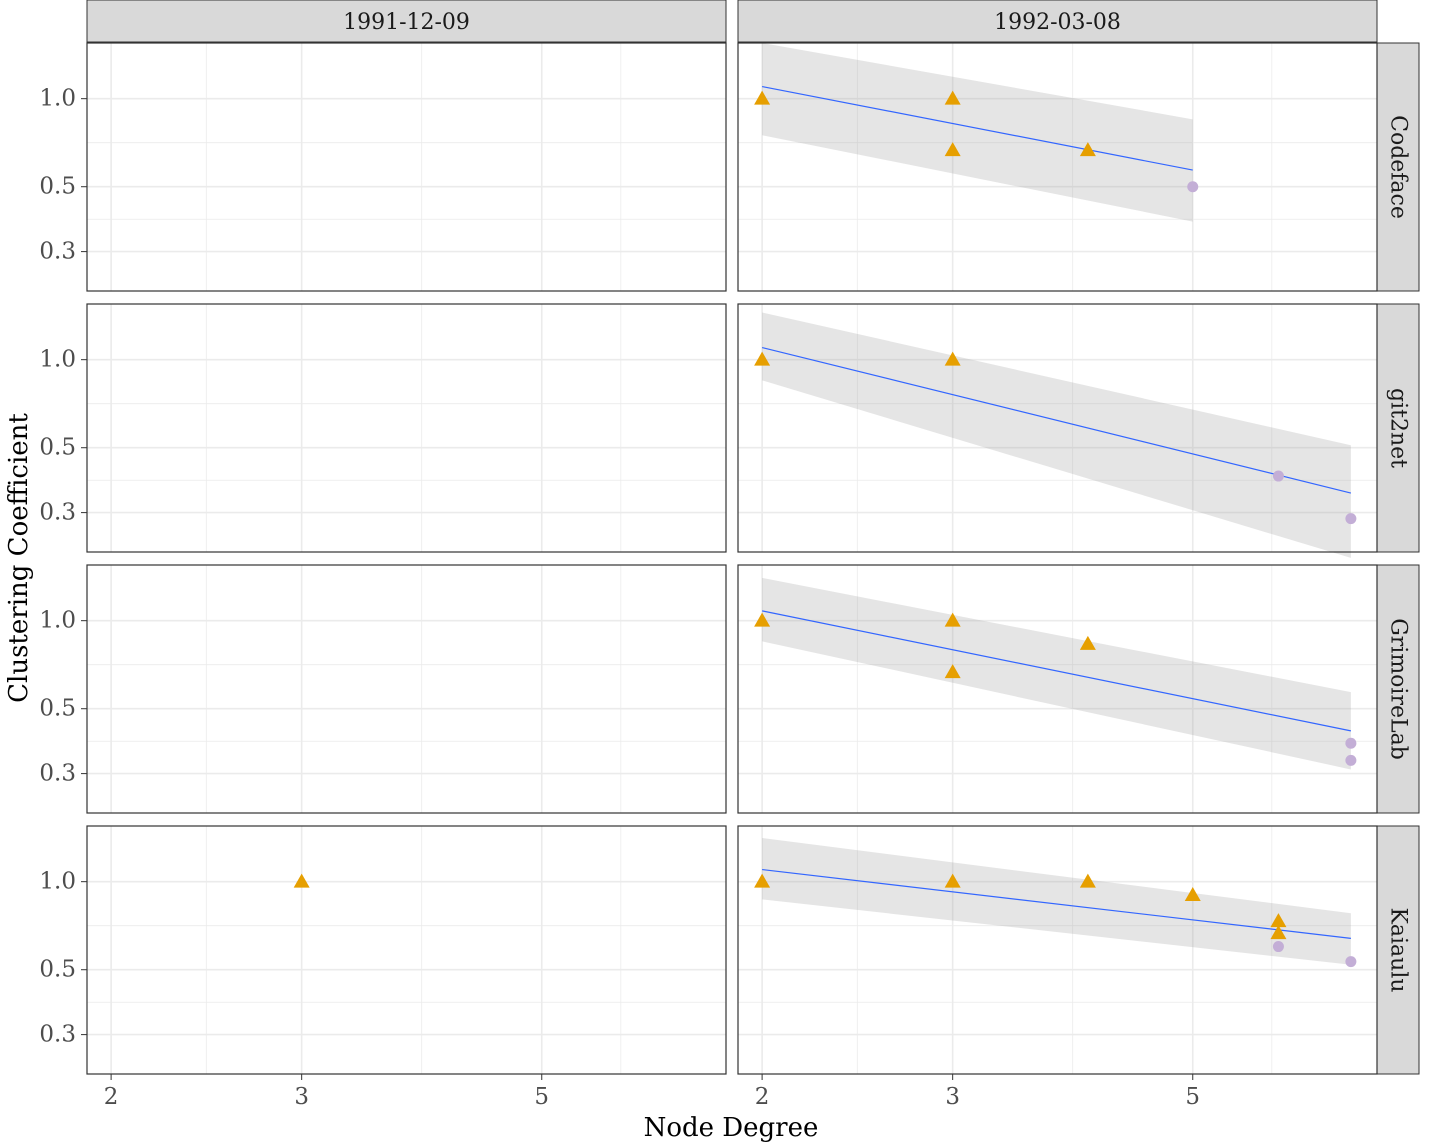 The width and height of the screenshot is (1437, 1142). I want to click on column-strip-label: 1991-12-09, so click(406, 22).